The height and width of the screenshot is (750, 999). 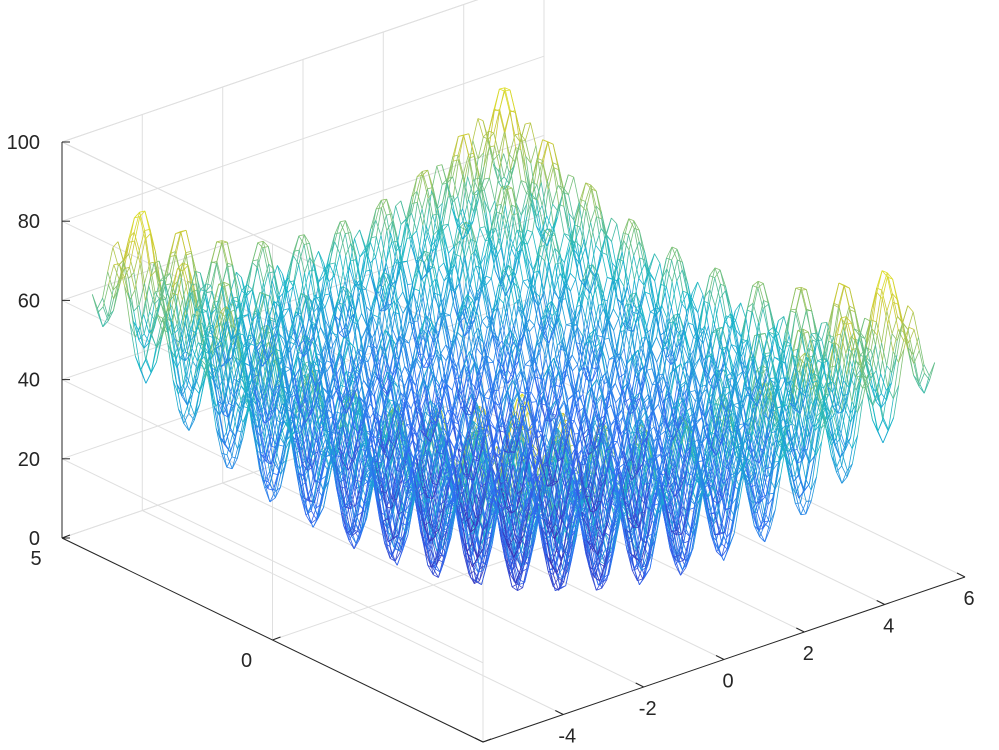 What do you see at coordinates (303, 455) in the screenshot?
I see `back-wall-grid-line` at bounding box center [303, 455].